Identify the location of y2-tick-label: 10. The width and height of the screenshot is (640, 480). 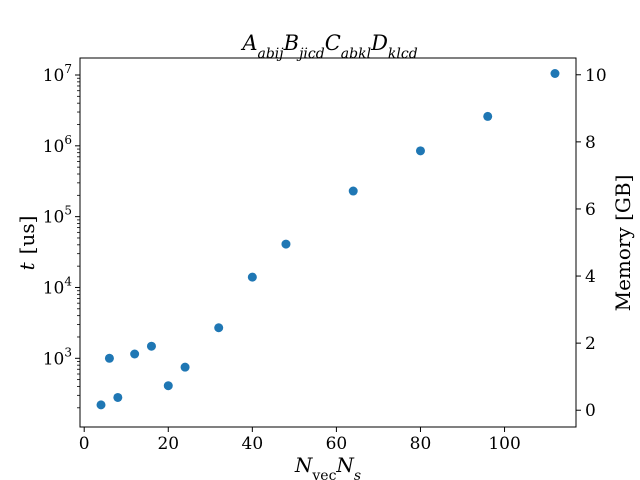
(596, 76).